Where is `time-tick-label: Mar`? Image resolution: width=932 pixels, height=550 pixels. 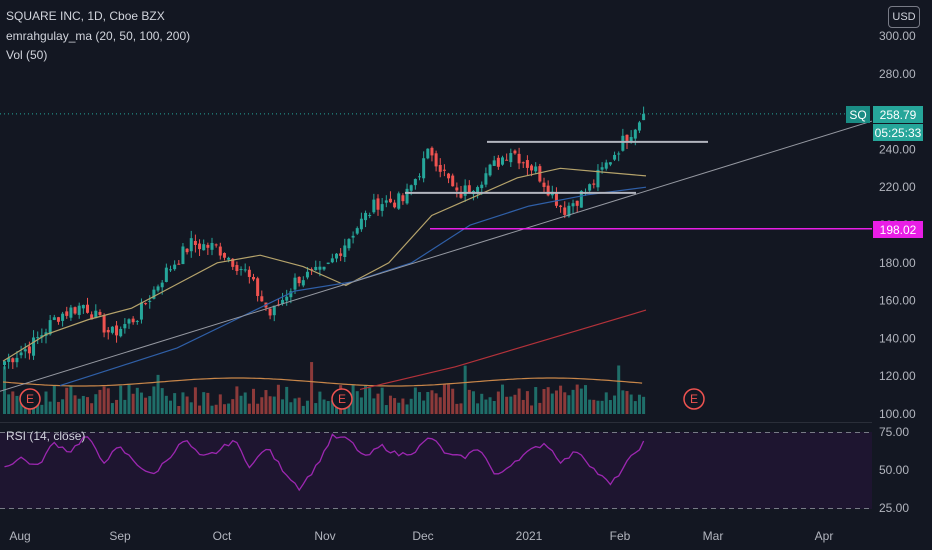
time-tick-label: Mar is located at coordinates (713, 536).